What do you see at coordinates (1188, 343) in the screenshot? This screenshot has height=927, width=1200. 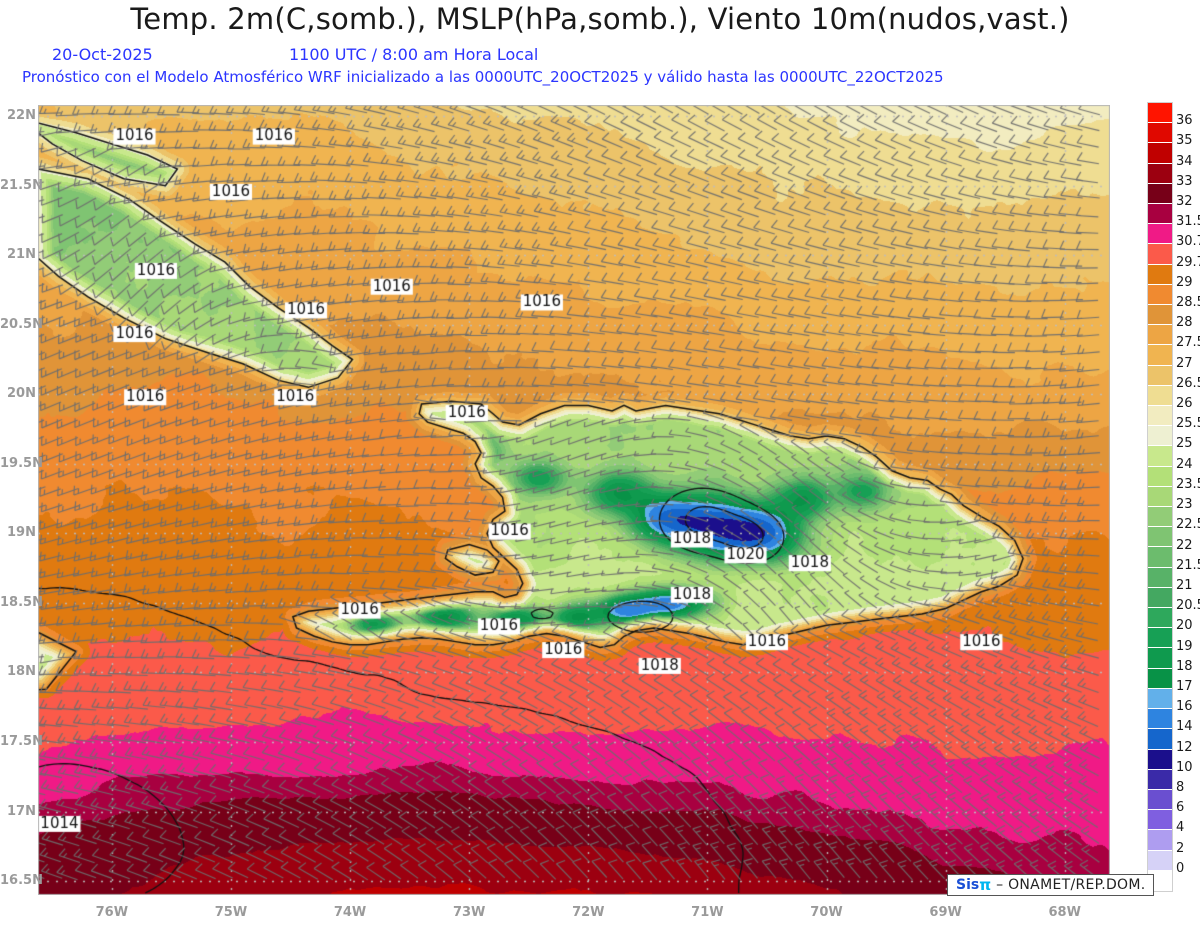 I see `colorbar-tick-label: 27.5` at bounding box center [1188, 343].